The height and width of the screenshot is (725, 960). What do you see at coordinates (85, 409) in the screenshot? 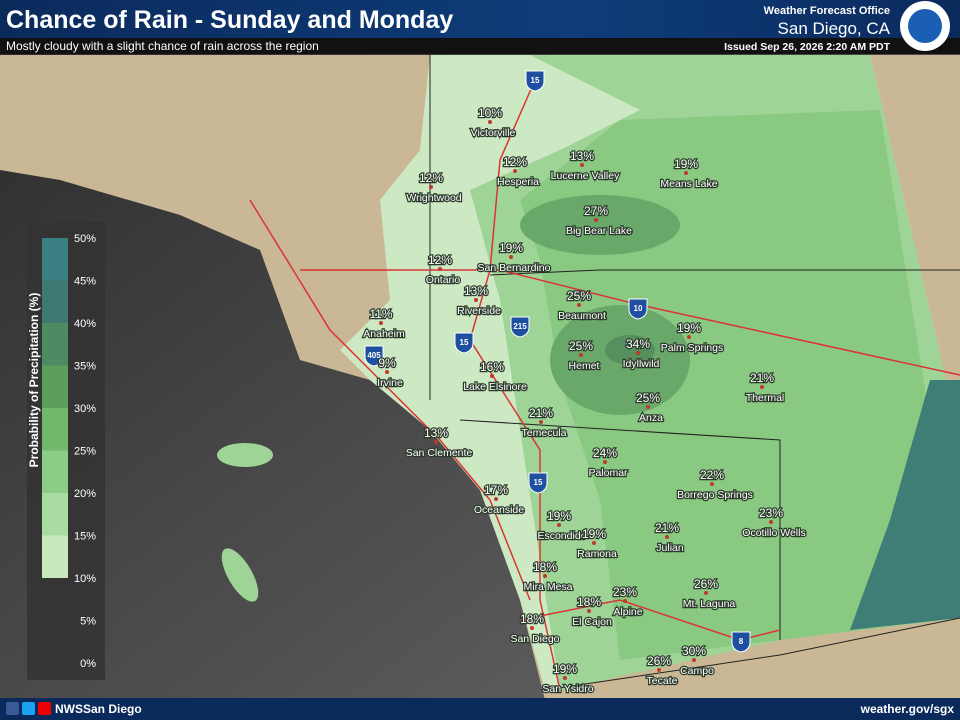
I see `legend-label: 30%` at bounding box center [85, 409].